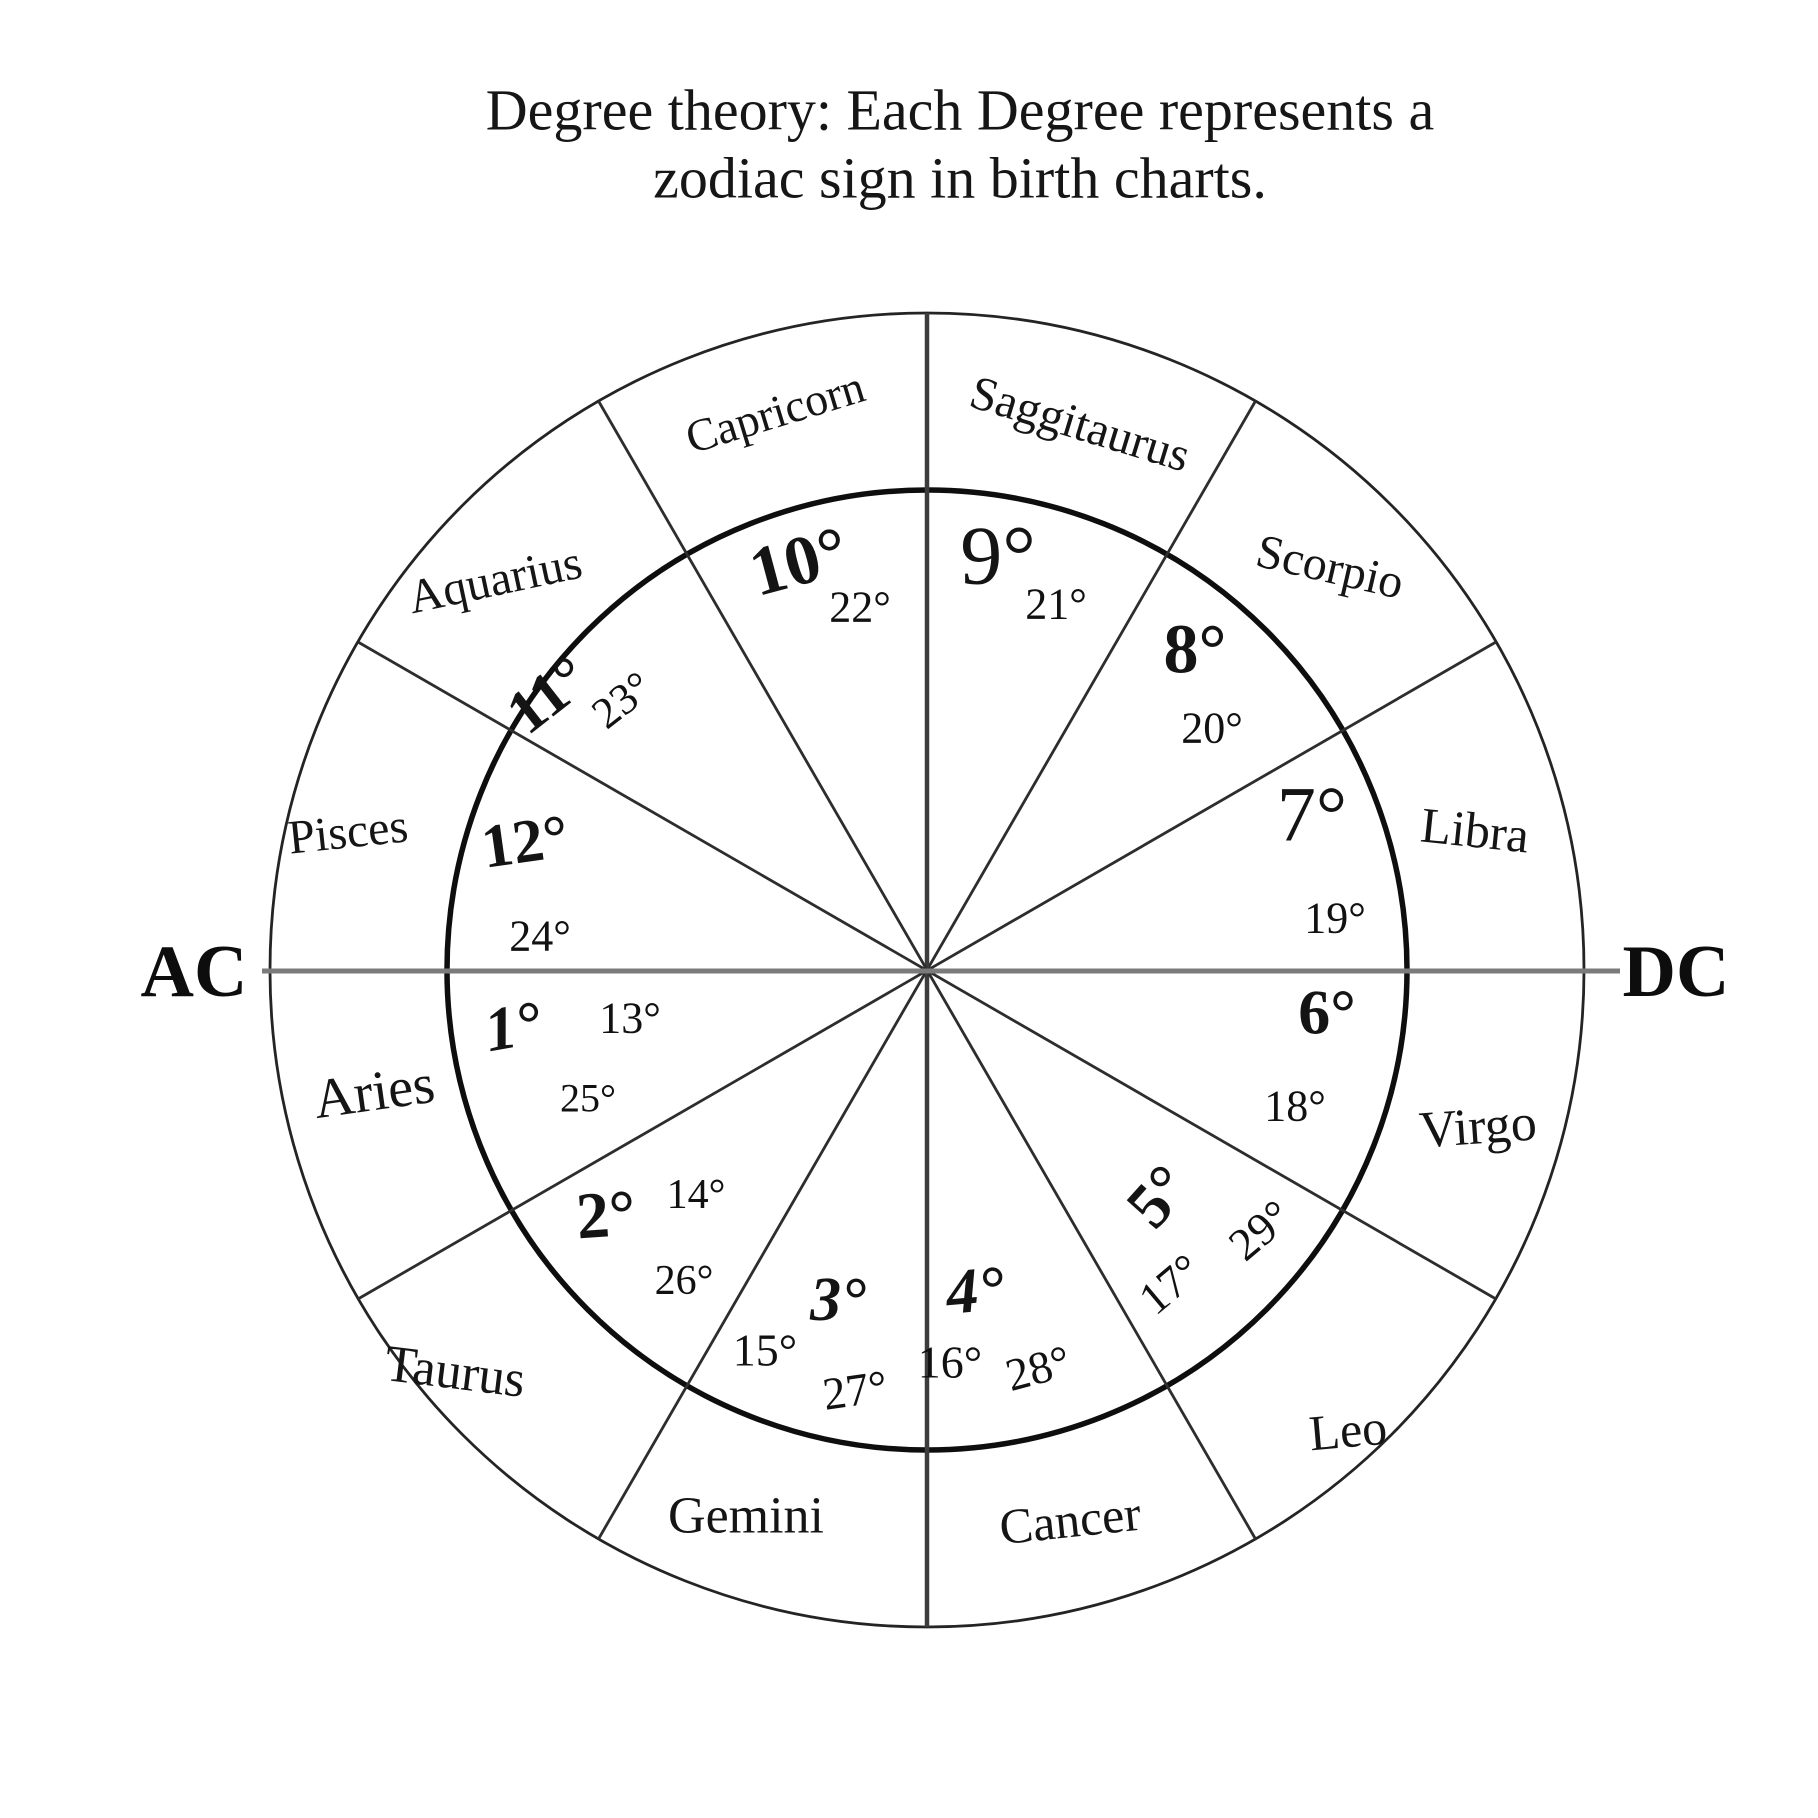 The height and width of the screenshot is (1818, 1818). Describe the element at coordinates (855, 1389) in the screenshot. I see `degree-tertiary-gemini: 27°` at that location.